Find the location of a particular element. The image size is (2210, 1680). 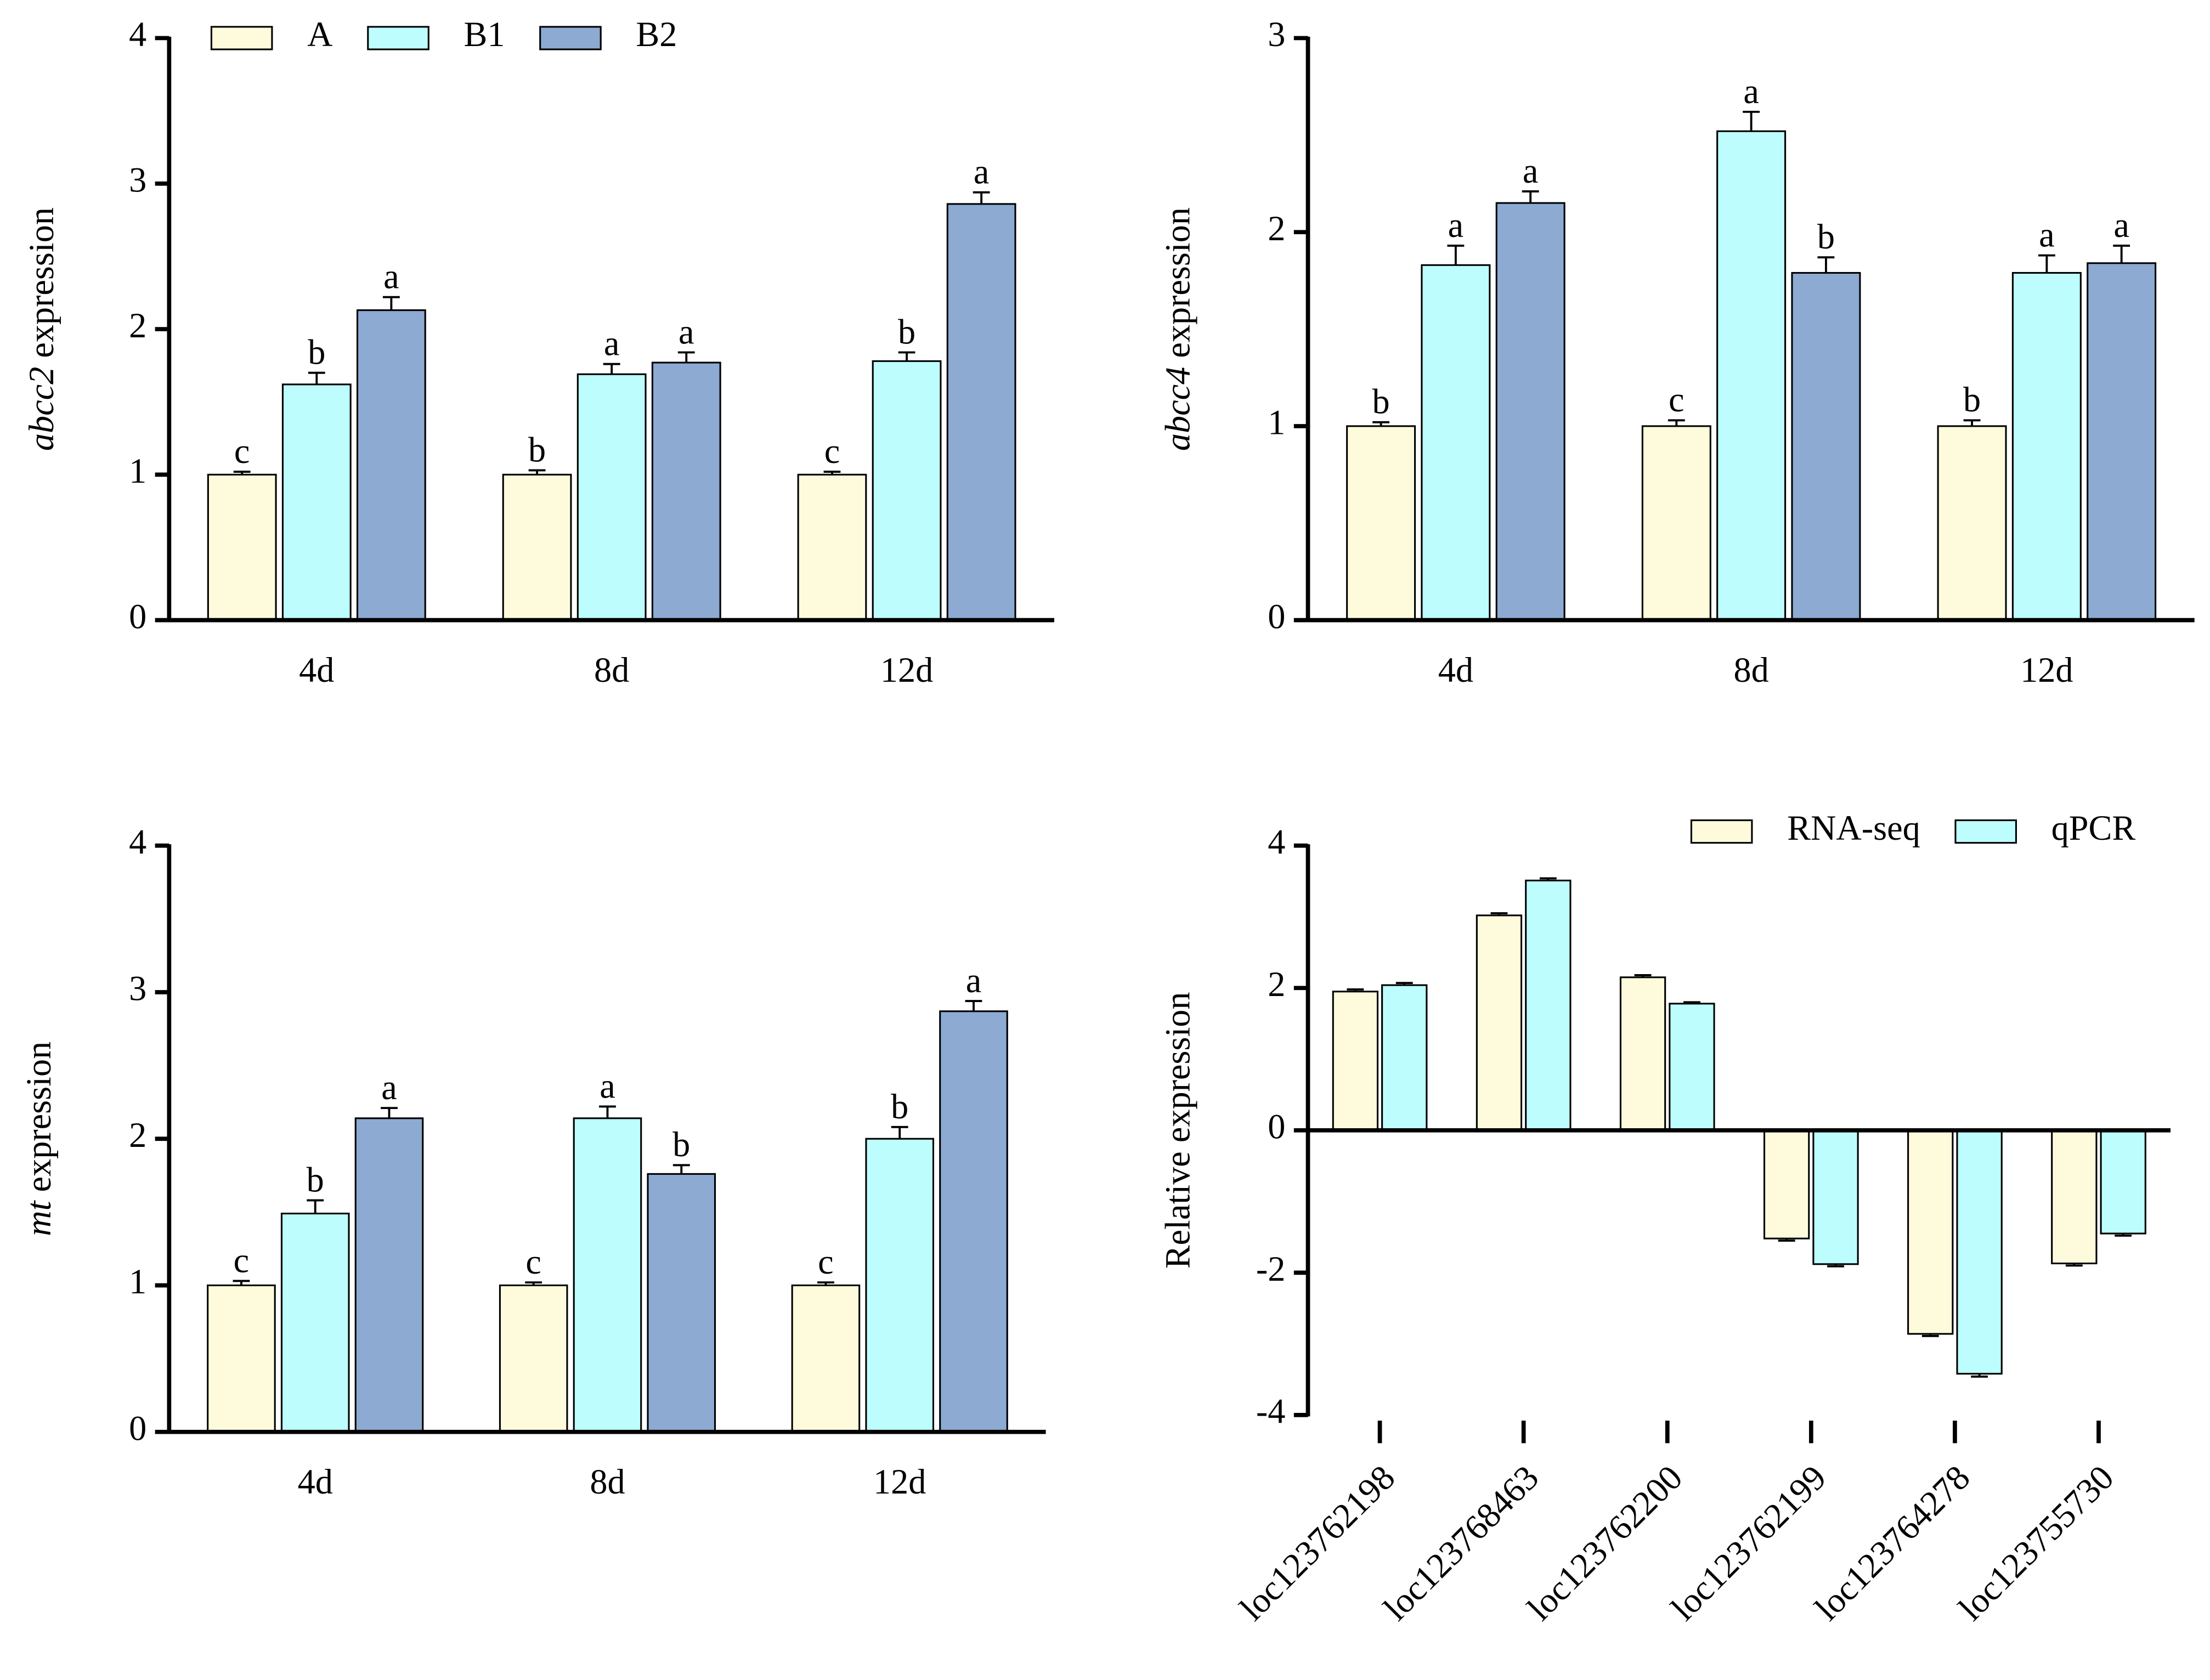

y-axis-label: abcc2 expression is located at coordinates (41, 329).